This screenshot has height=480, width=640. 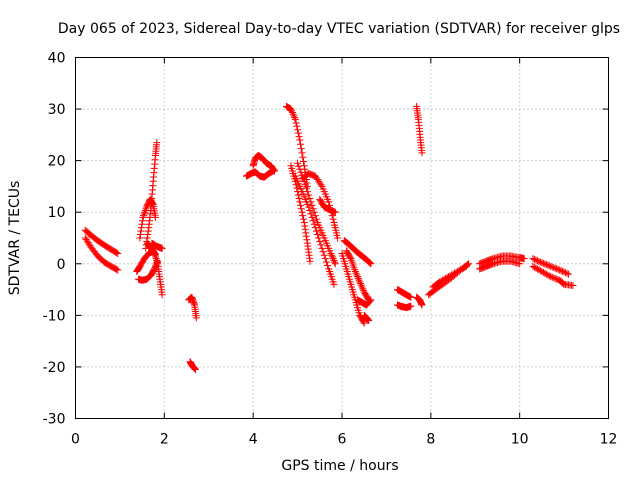 What do you see at coordinates (61, 265) in the screenshot?
I see `y-tick-label: 0` at bounding box center [61, 265].